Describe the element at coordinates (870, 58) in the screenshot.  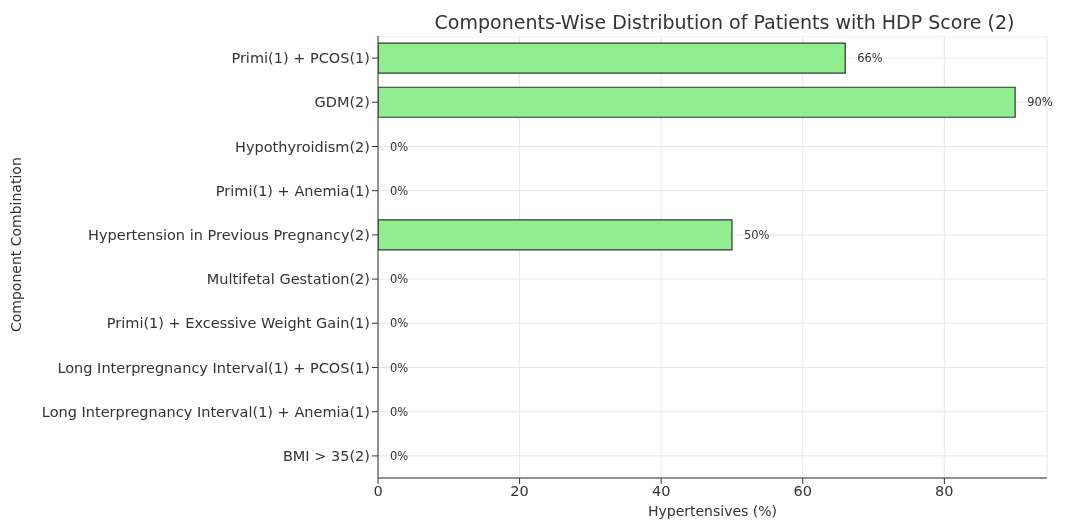
I see `data-label: 66%` at that location.